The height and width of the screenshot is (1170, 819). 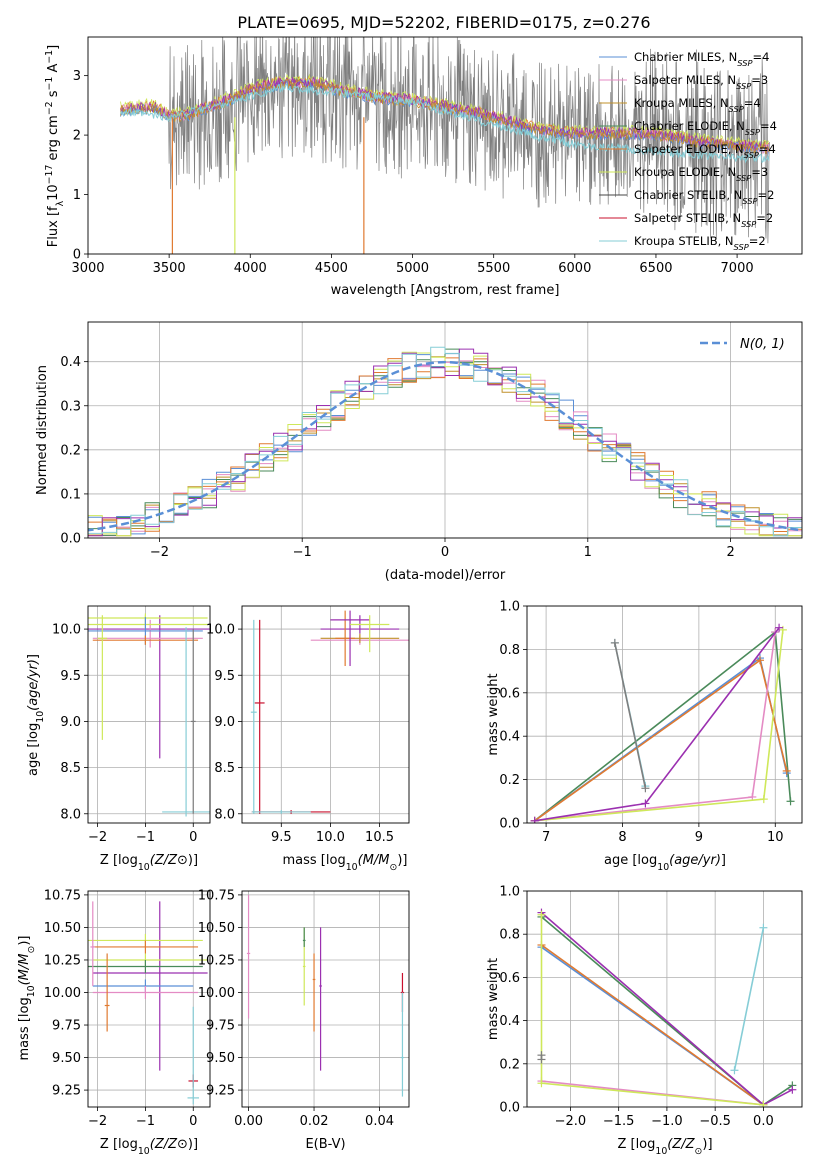 What do you see at coordinates (224, 768) in the screenshot?
I see `y-tick-label: 8.5` at bounding box center [224, 768].